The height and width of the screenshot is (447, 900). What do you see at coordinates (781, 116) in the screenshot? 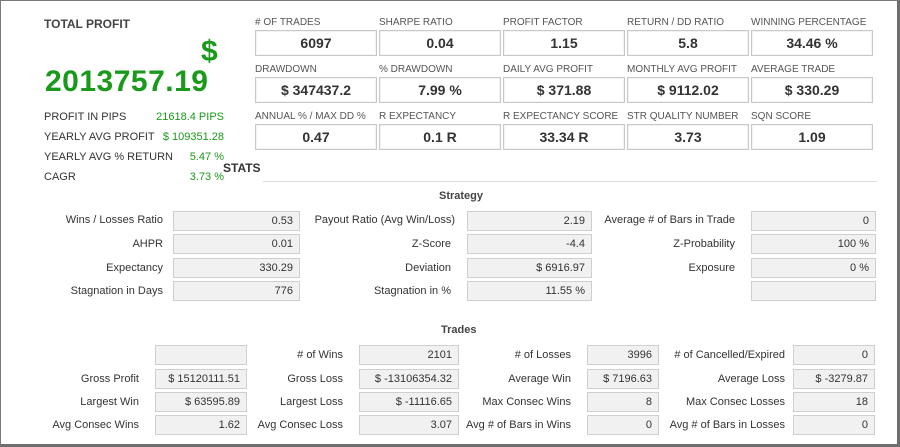
I see `metric-label: SQN SCORE` at bounding box center [781, 116].